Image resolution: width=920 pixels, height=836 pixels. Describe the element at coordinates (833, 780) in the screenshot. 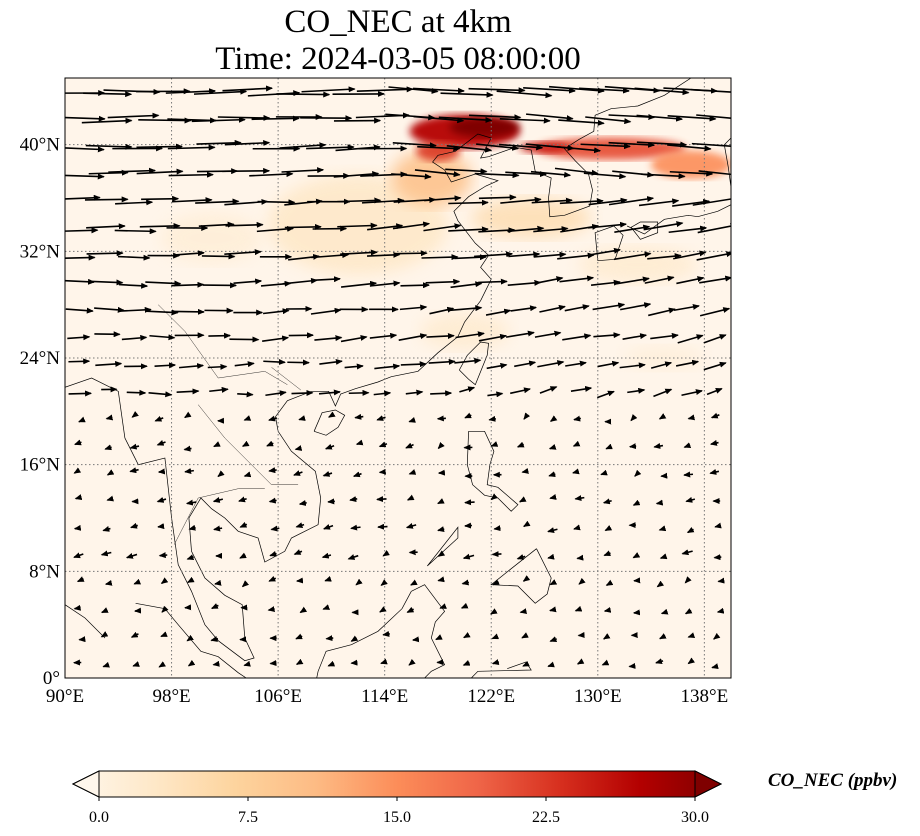

I see `colorbar-label: CO_NEC (ppbv)` at that location.